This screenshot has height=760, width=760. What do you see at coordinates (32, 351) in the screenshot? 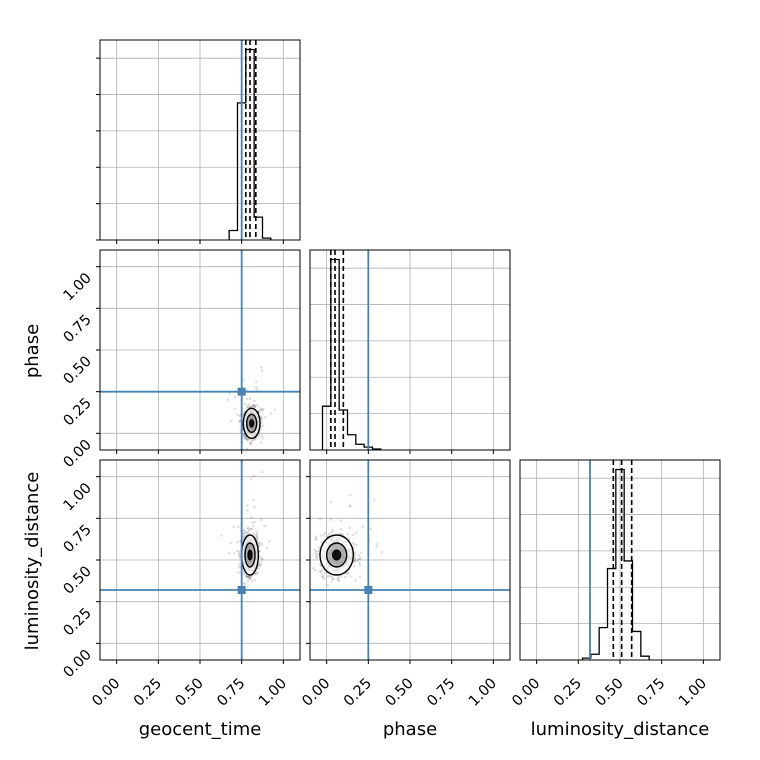
I see `ylabel-phase: phase` at bounding box center [32, 351].